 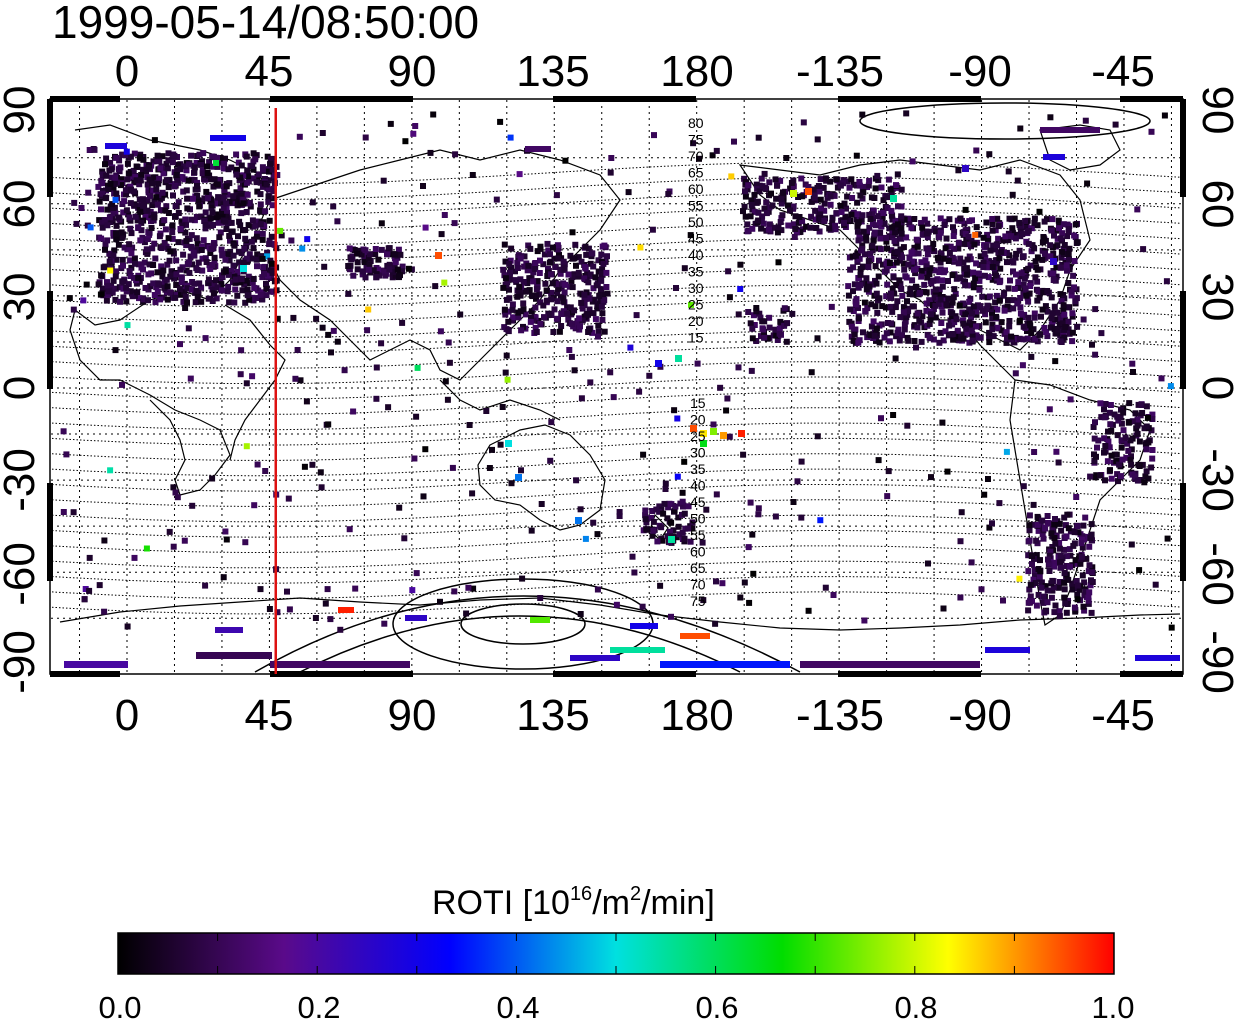 I want to click on bottom-lon-label: 45, so click(x=269, y=715).